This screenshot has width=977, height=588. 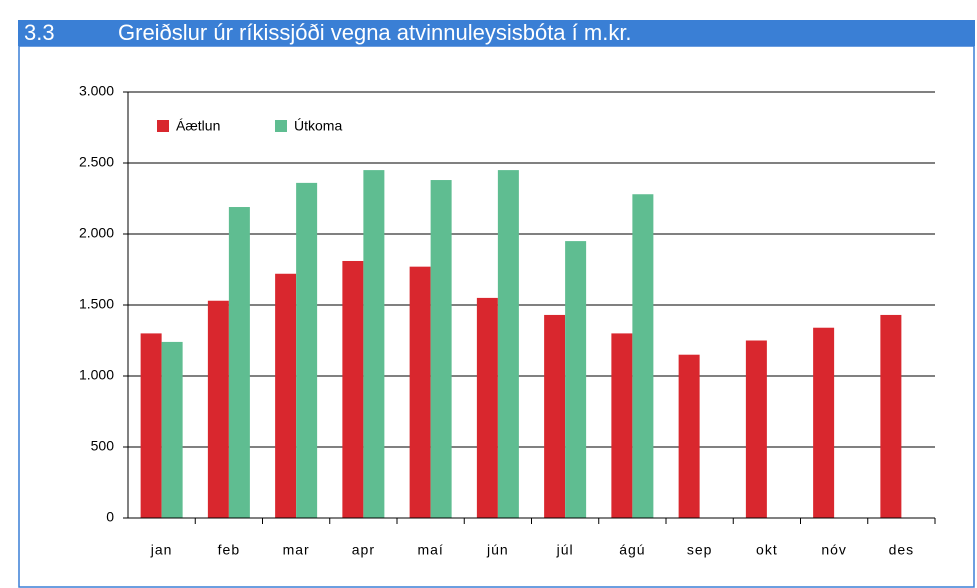 What do you see at coordinates (565, 550) in the screenshot?
I see `x-tick-label: júl` at bounding box center [565, 550].